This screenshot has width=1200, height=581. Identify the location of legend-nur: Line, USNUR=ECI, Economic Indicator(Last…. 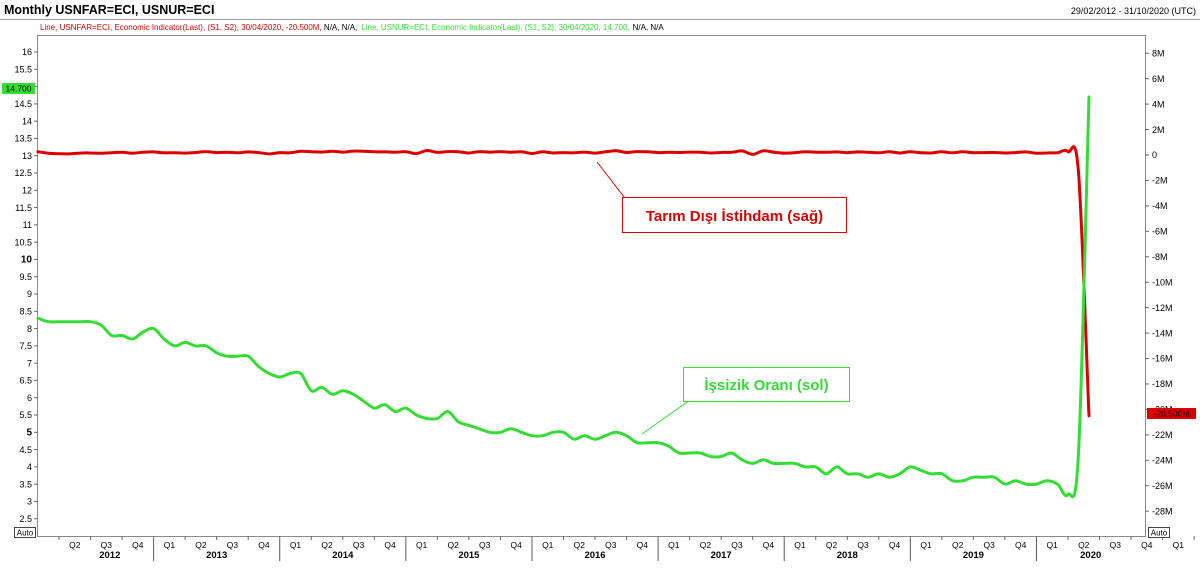
(495, 27).